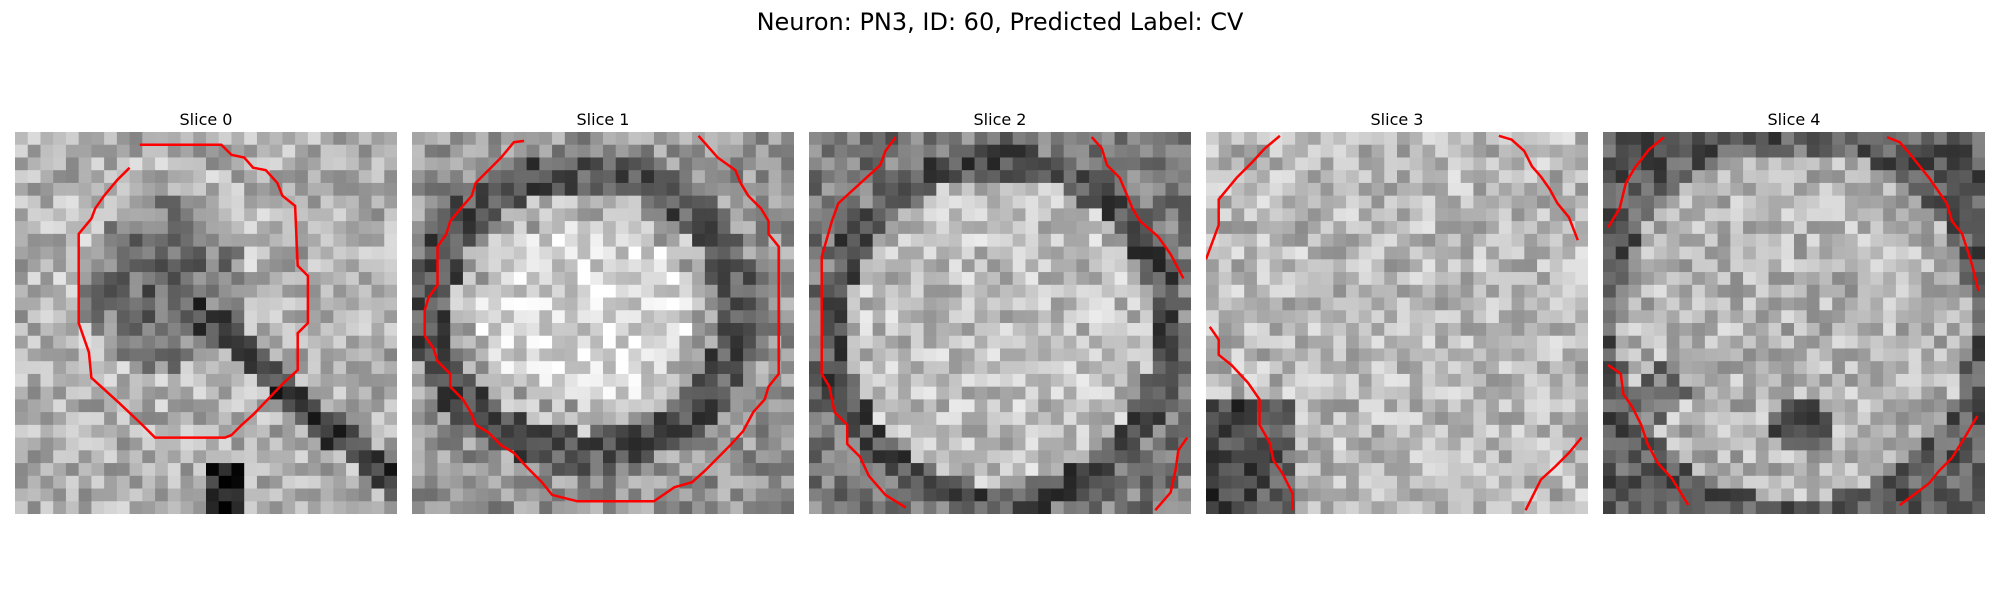 This screenshot has height=600, width=2000. I want to click on slice-panel-3: Slice 3, so click(1397, 311).